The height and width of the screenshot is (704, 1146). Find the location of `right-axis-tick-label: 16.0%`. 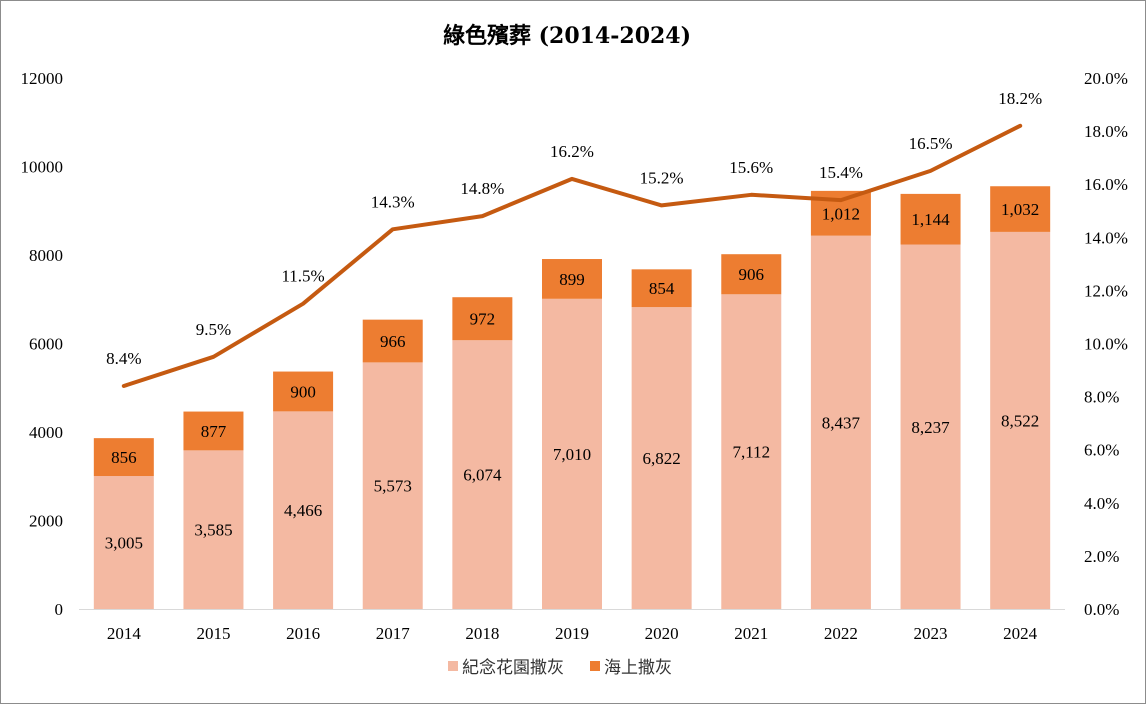

right-axis-tick-label: 16.0% is located at coordinates (1106, 184).